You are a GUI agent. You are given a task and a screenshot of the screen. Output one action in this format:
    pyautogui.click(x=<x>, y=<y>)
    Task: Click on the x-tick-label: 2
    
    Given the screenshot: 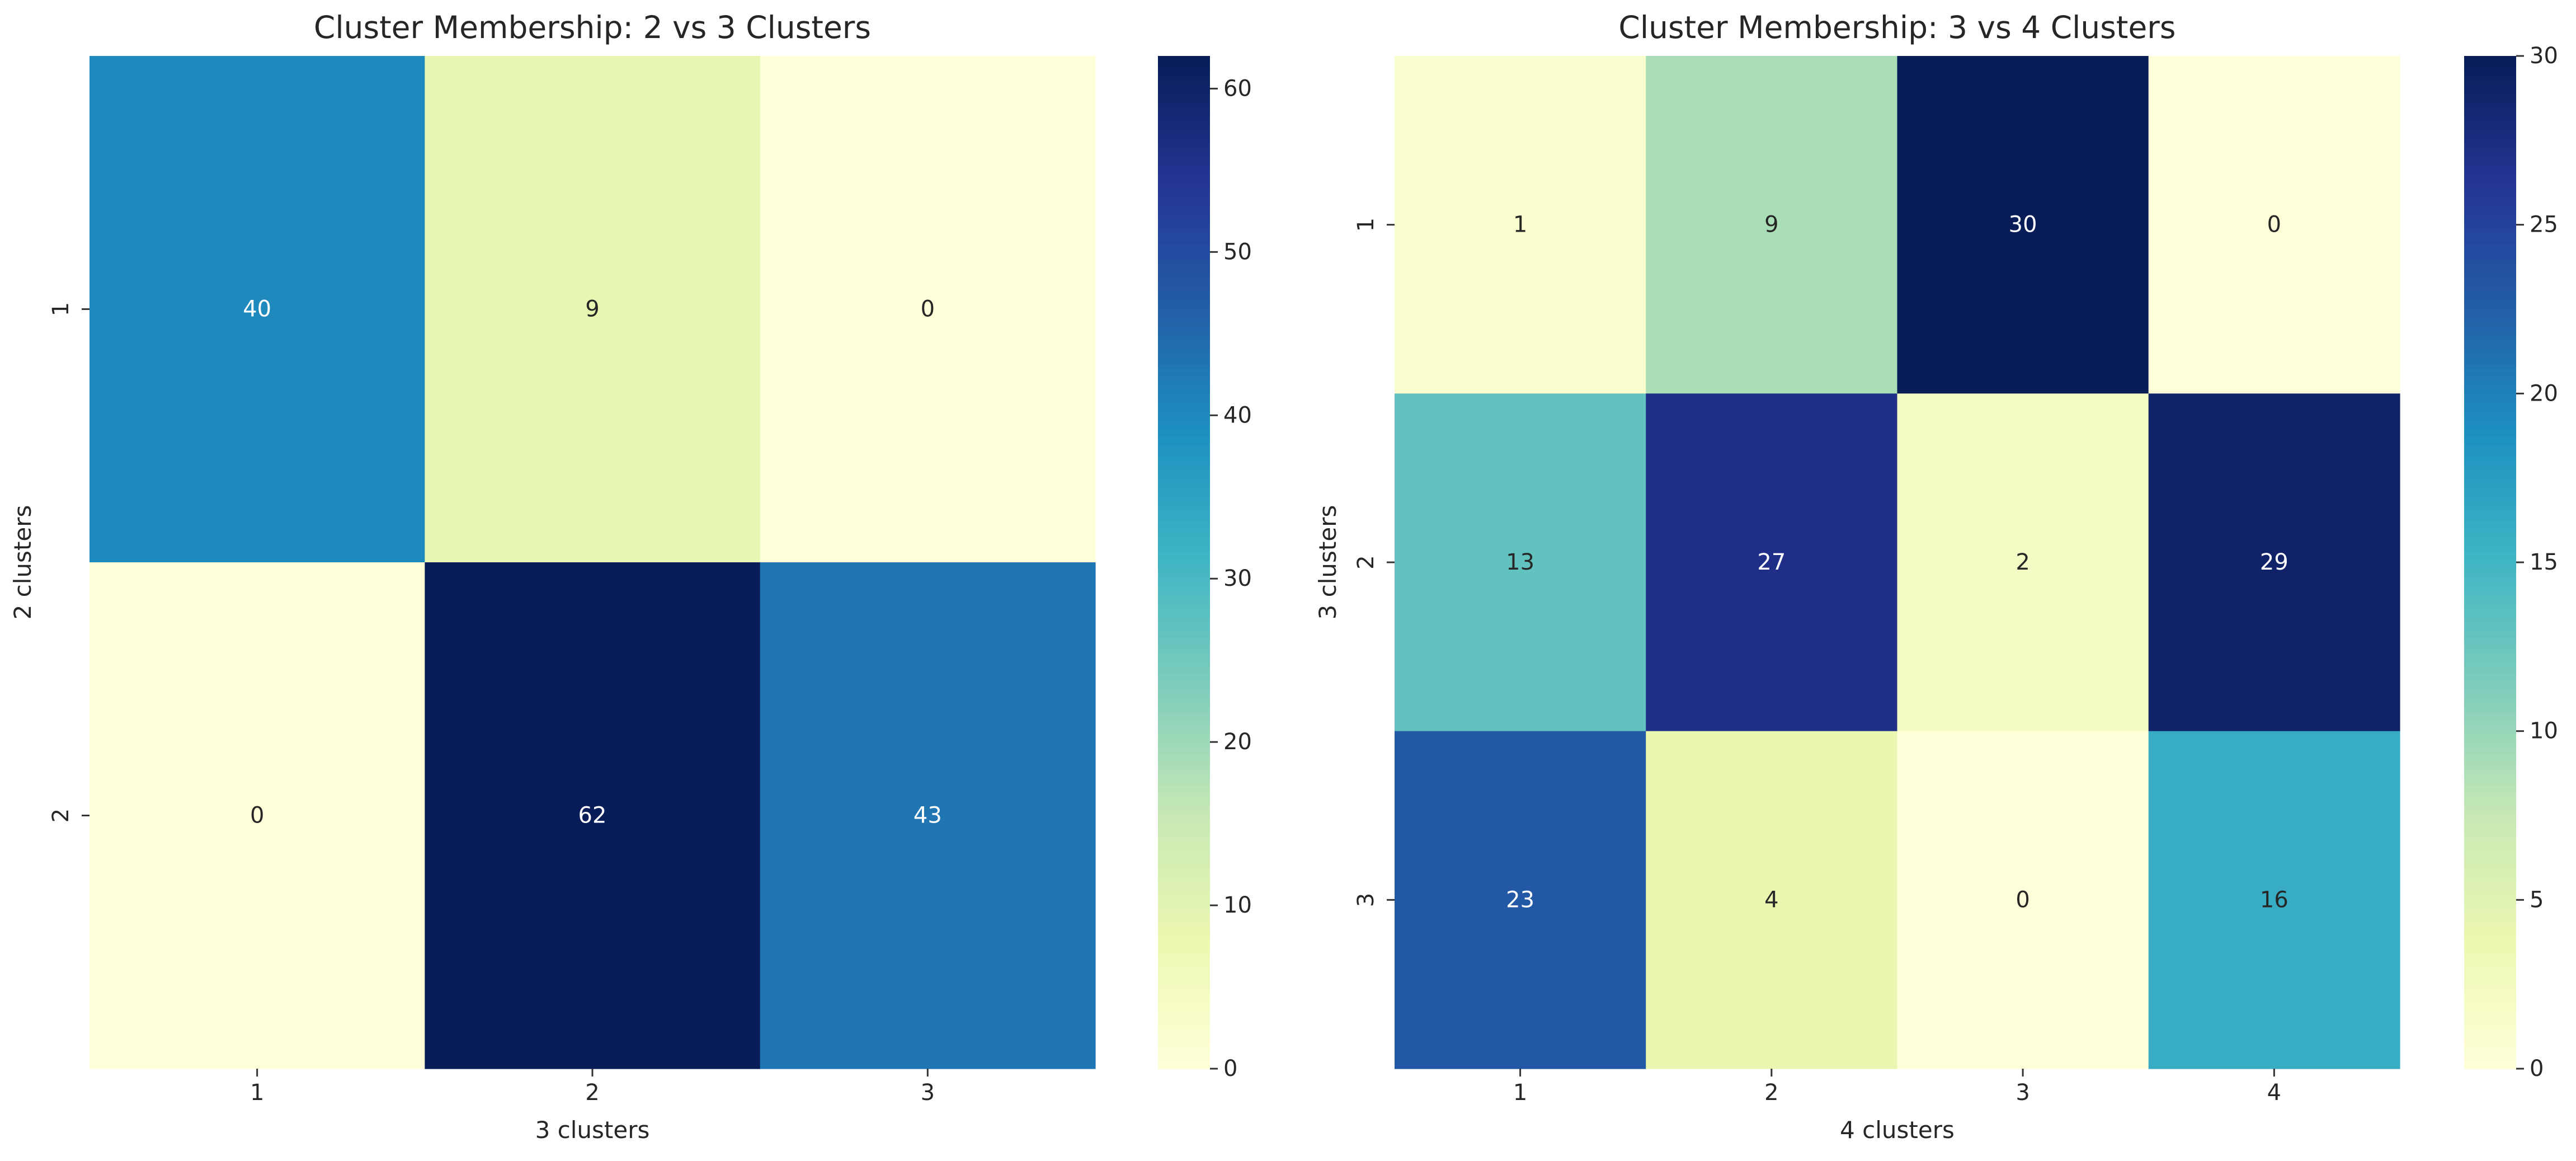 What is the action you would take?
    pyautogui.click(x=1771, y=1093)
    